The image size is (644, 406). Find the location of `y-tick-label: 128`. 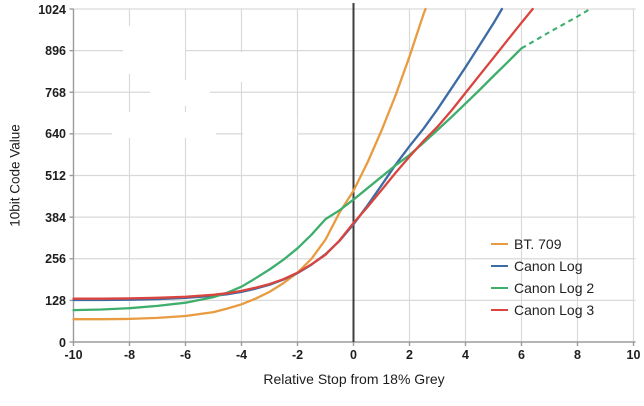

y-tick-label: 128 is located at coordinates (55, 300).